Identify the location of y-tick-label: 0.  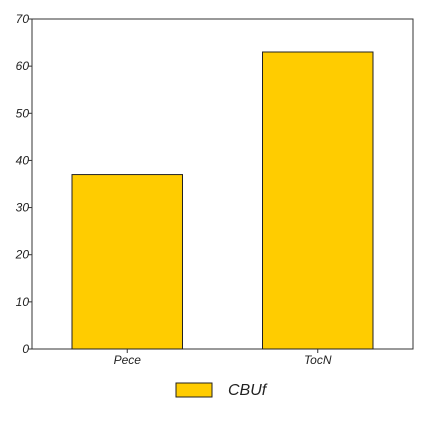
(25, 349).